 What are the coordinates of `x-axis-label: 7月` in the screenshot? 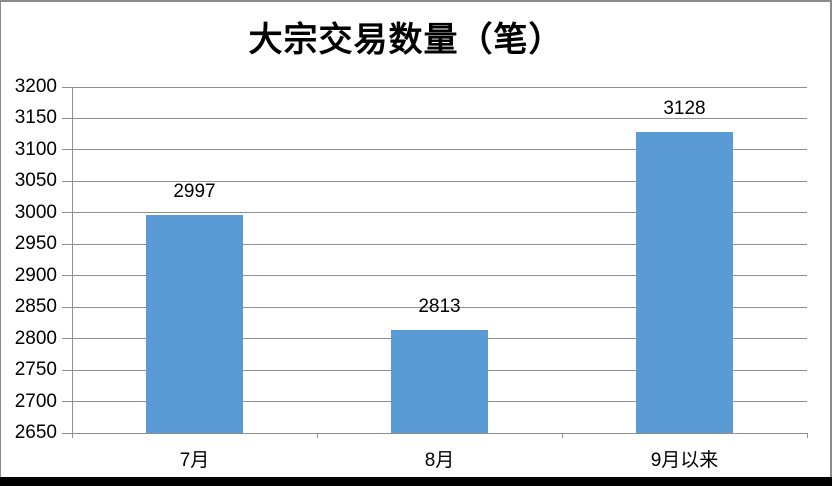 It's located at (194, 460).